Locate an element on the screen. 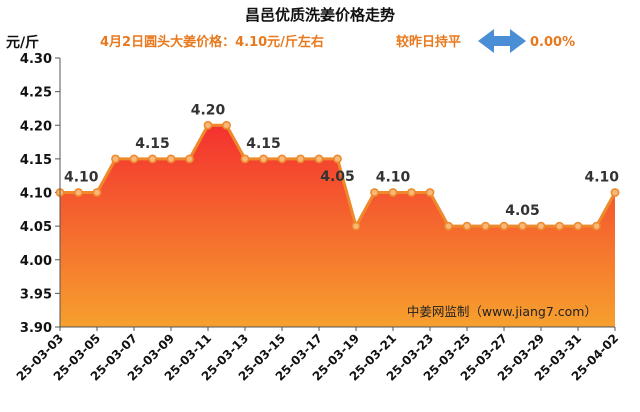 Image resolution: width=640 pixels, height=412 pixels. y-tick-label: 4.30 is located at coordinates (36, 59).